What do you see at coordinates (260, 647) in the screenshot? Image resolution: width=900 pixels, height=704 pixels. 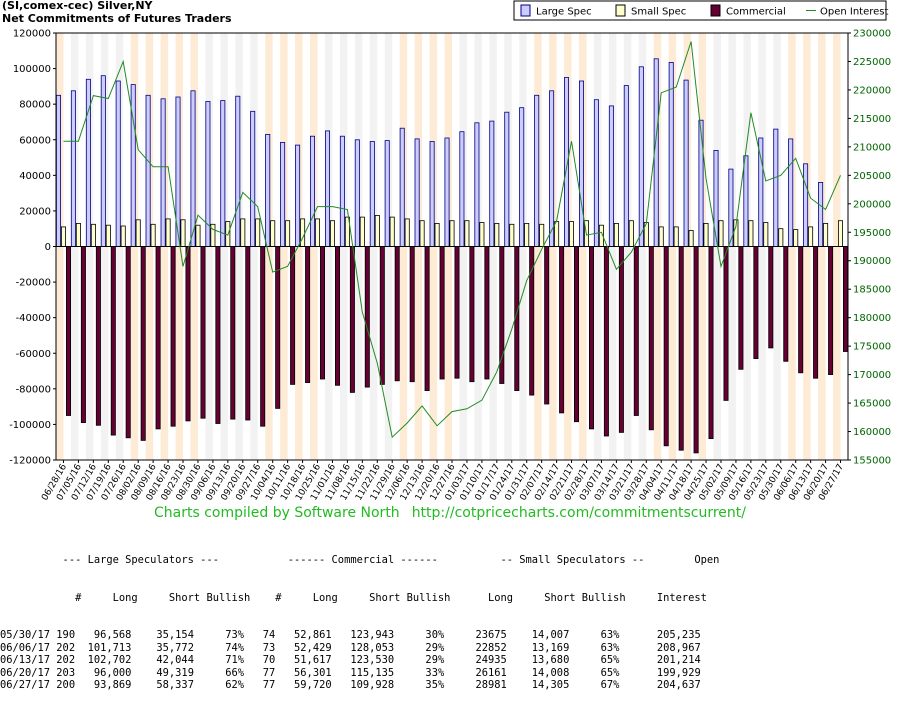 I see `cell-c-n: 73` at bounding box center [260, 647].